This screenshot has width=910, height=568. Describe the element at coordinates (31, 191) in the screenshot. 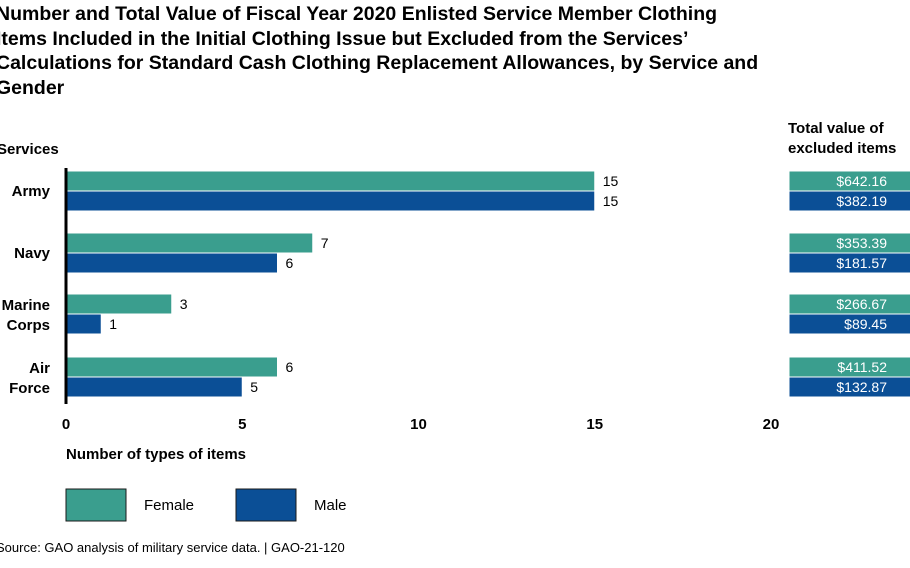

I see `category-label: Army` at that location.